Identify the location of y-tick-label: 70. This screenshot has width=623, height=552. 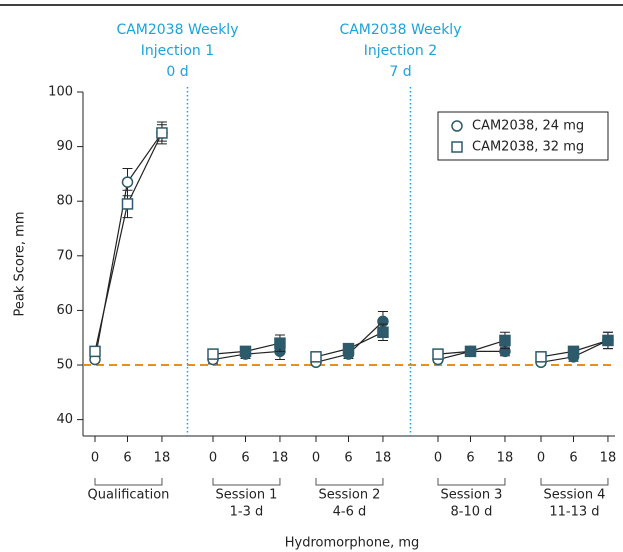
(64, 255).